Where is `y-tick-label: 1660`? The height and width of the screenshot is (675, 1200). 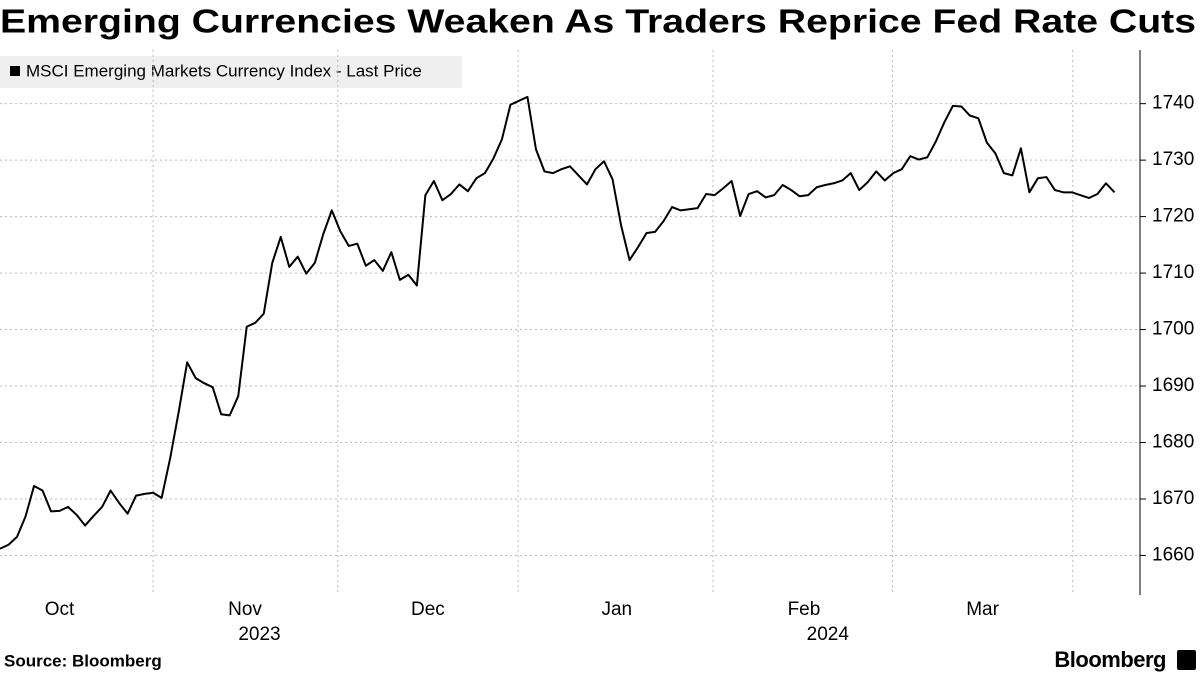 y-tick-label: 1660 is located at coordinates (1173, 554).